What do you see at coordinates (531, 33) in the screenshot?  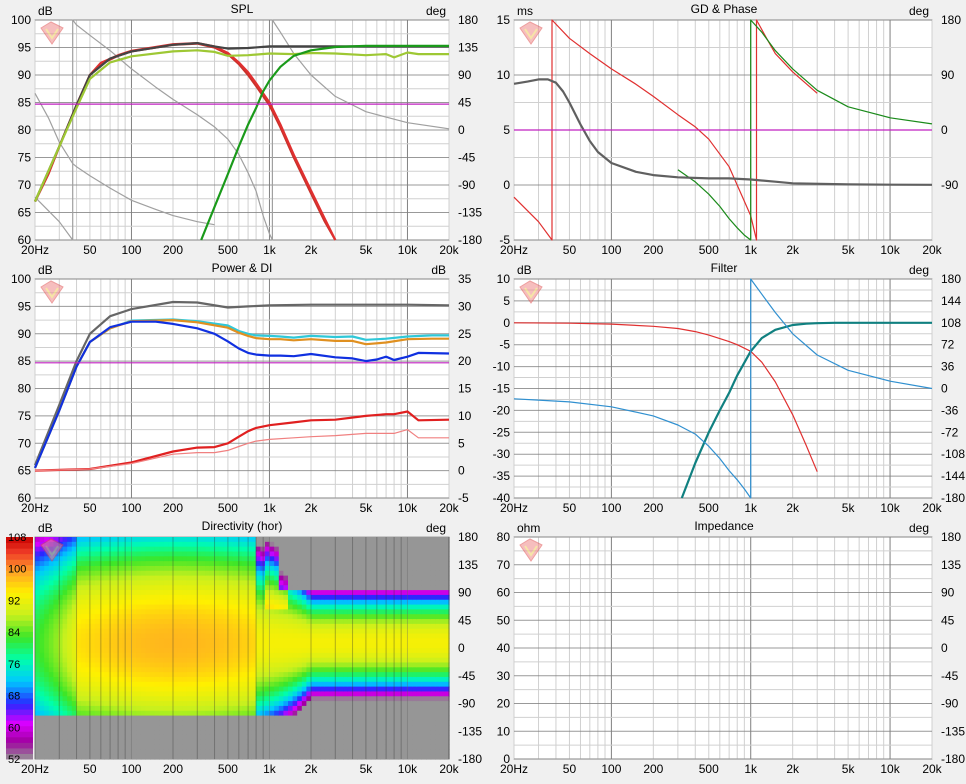 I see `logo-icon` at bounding box center [531, 33].